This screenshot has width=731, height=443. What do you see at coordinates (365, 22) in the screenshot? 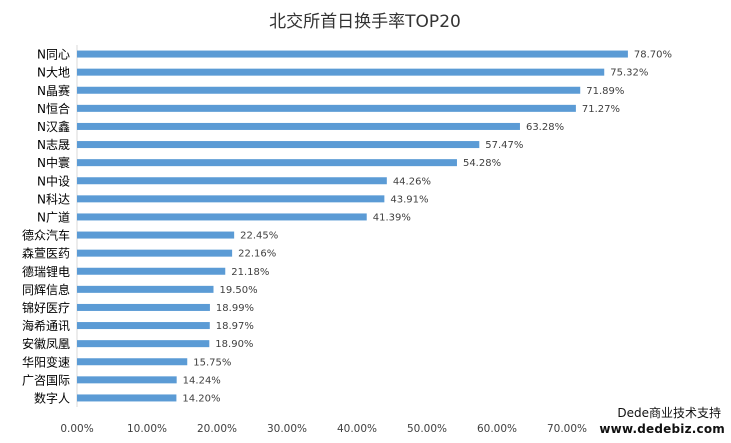
I see `chart-title: 北交所首日换手率TOP20` at bounding box center [365, 22].